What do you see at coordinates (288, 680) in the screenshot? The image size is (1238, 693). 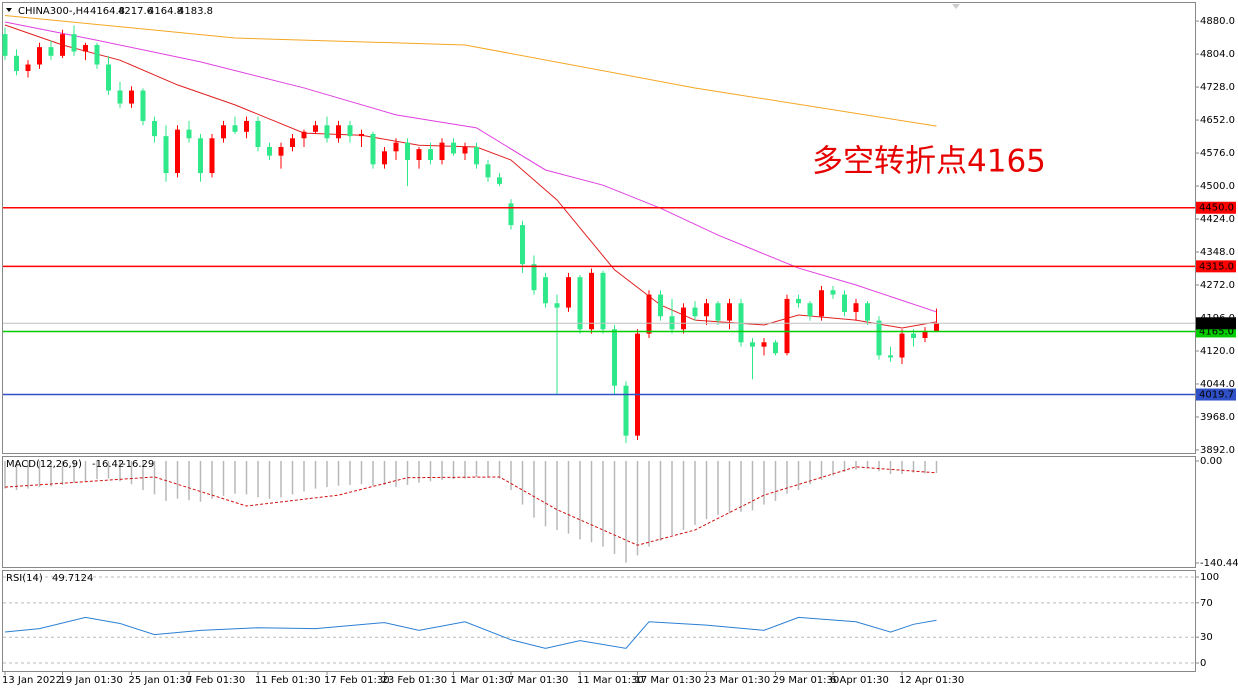 I see `x-tick-label: 11 Feb 01:30` at bounding box center [288, 680].